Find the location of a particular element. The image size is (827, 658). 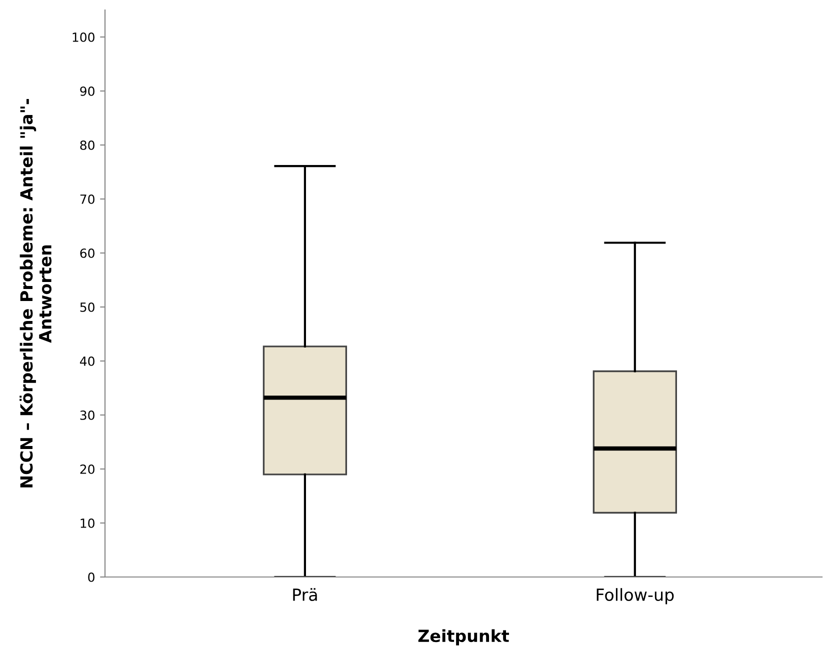

y-tick-label: 60 is located at coordinates (87, 253).